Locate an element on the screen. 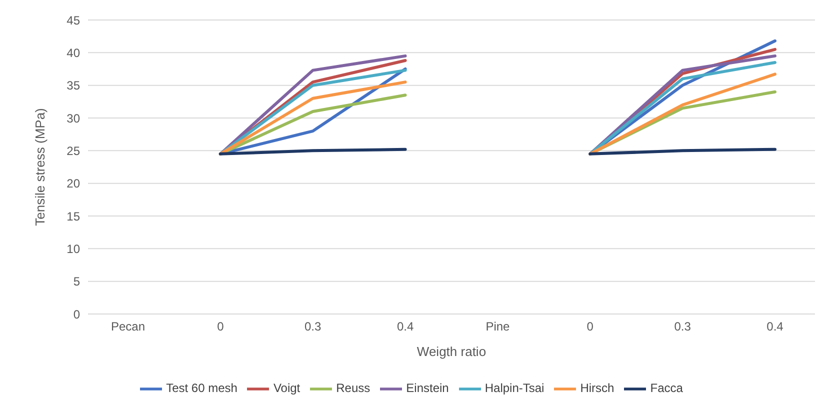  y-tick-label: 25 is located at coordinates (73, 151).